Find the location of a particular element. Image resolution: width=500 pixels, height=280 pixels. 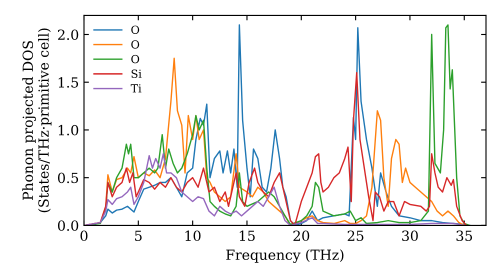

x-tick-label: 5 is located at coordinates (138, 236).